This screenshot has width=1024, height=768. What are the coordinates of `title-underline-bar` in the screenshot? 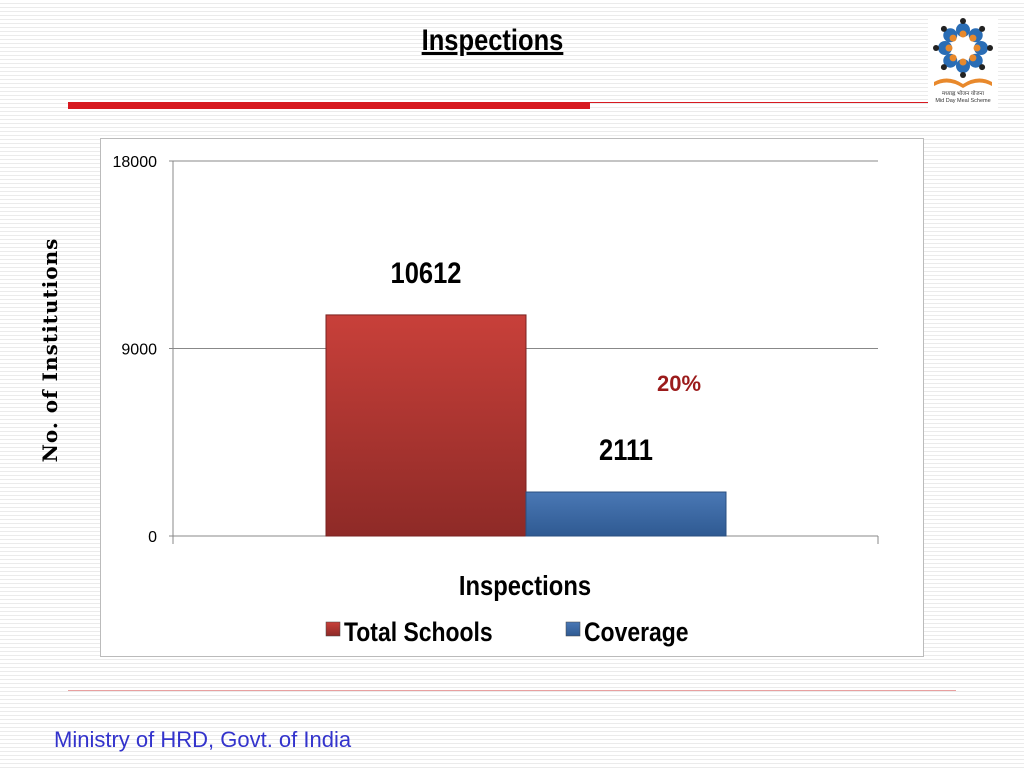 It's located at (329, 105).